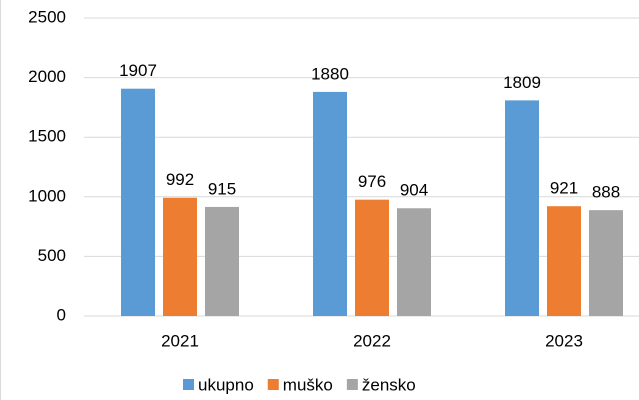 This screenshot has width=639, height=400. Describe the element at coordinates (52, 255) in the screenshot. I see `y-tick-label: 500` at that location.